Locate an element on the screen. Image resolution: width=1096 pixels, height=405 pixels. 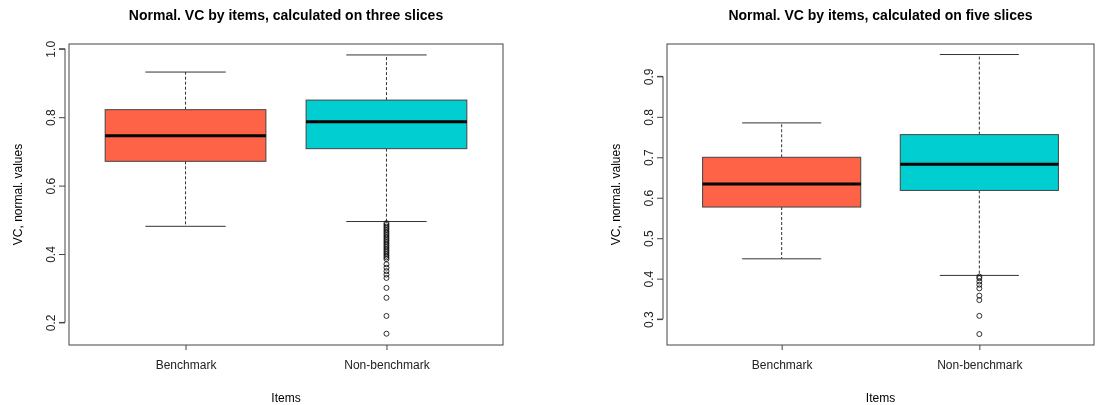
y-tick-label: 1.0 is located at coordinates (51, 49).